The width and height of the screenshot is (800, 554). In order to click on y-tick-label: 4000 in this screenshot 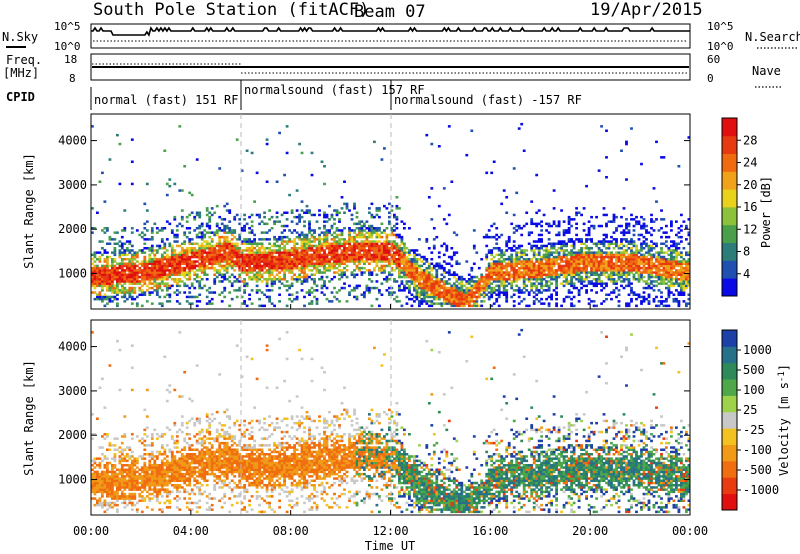, I will do `click(72, 141)`.